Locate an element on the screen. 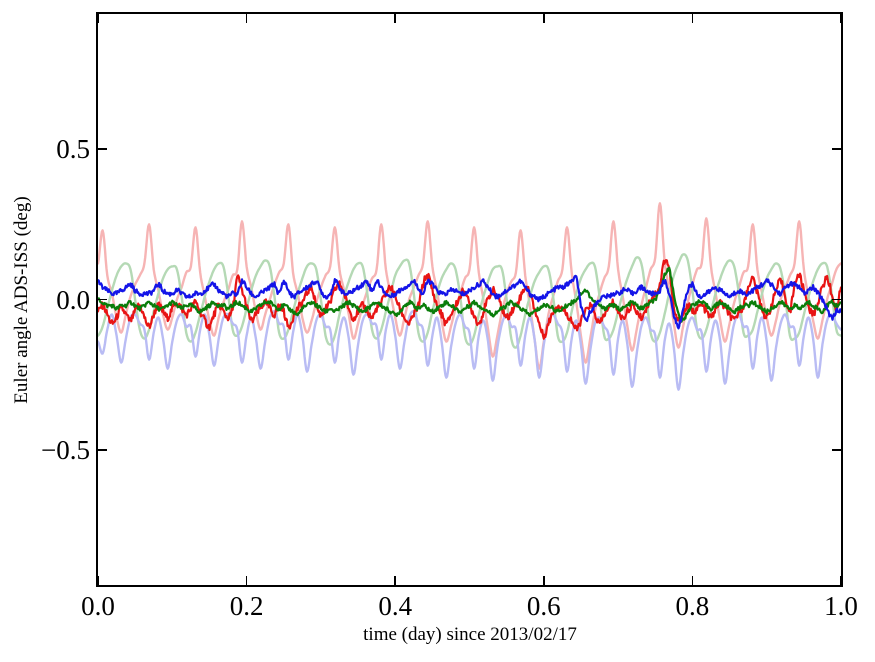  y-tick-label: 0.0 is located at coordinates (73, 299).